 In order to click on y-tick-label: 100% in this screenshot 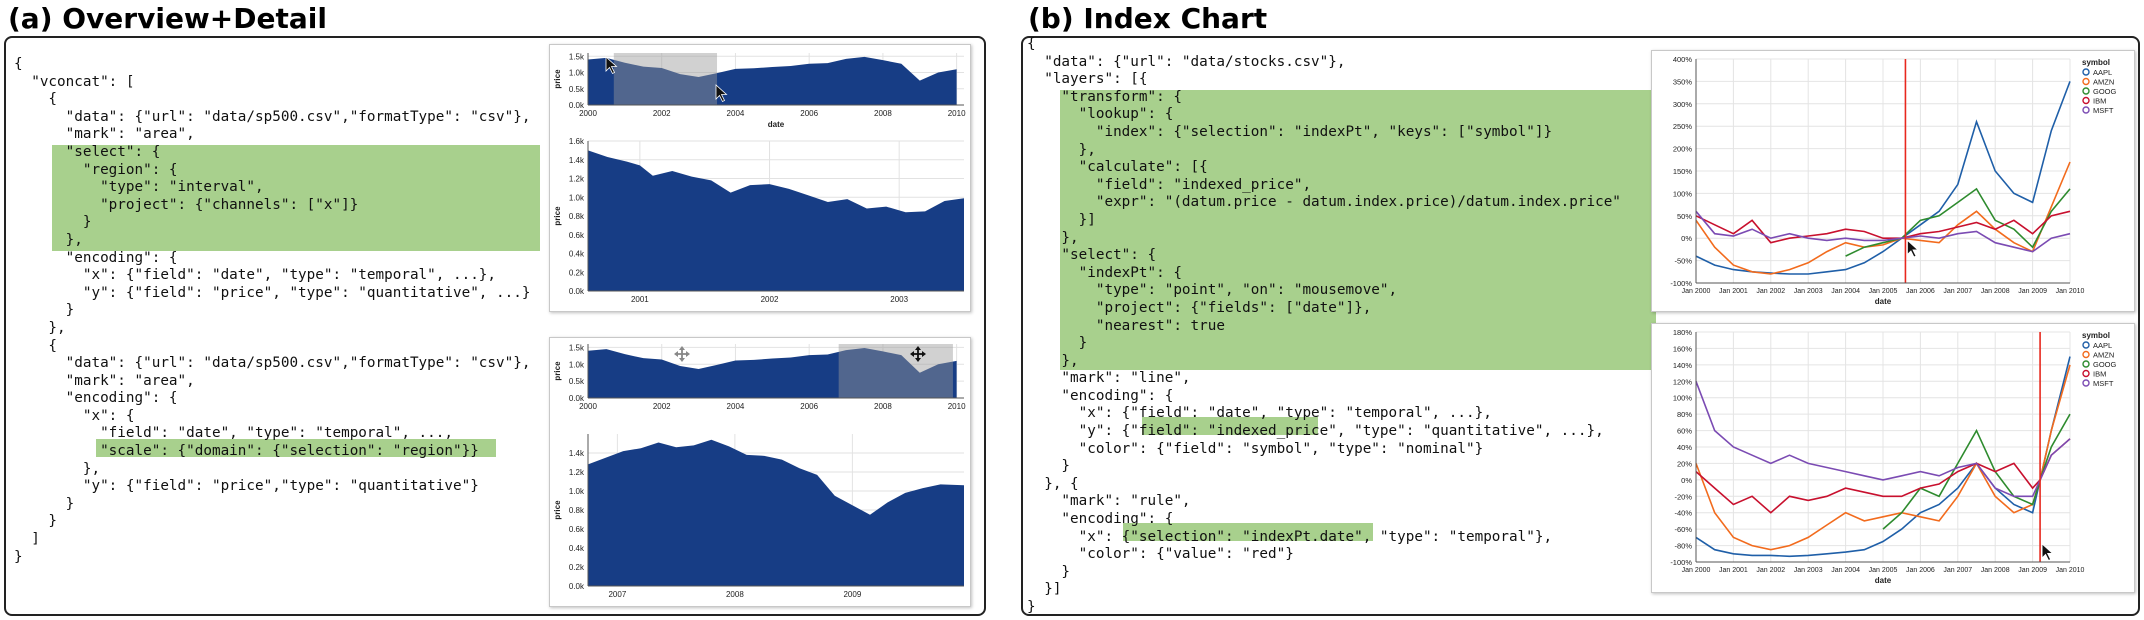, I will do `click(1683, 398)`.